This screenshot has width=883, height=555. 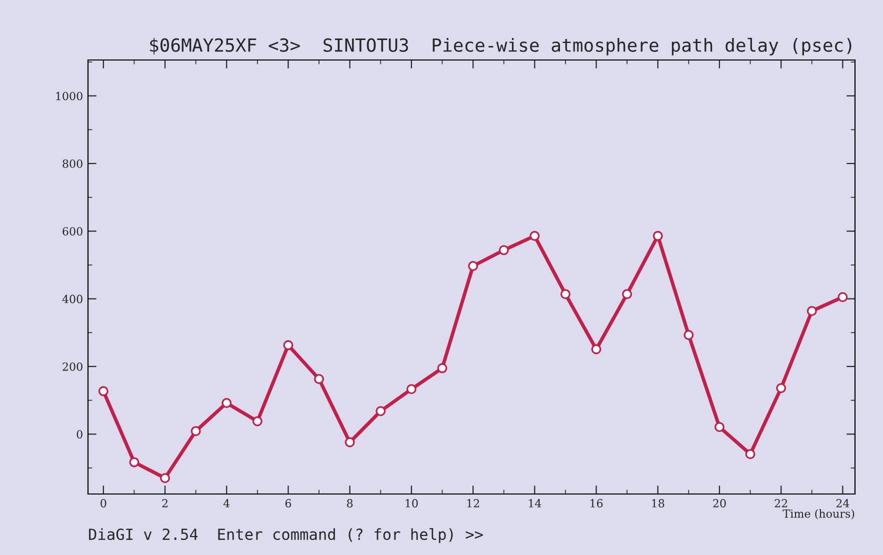 What do you see at coordinates (72, 299) in the screenshot?
I see `y-tick-label: 400` at bounding box center [72, 299].